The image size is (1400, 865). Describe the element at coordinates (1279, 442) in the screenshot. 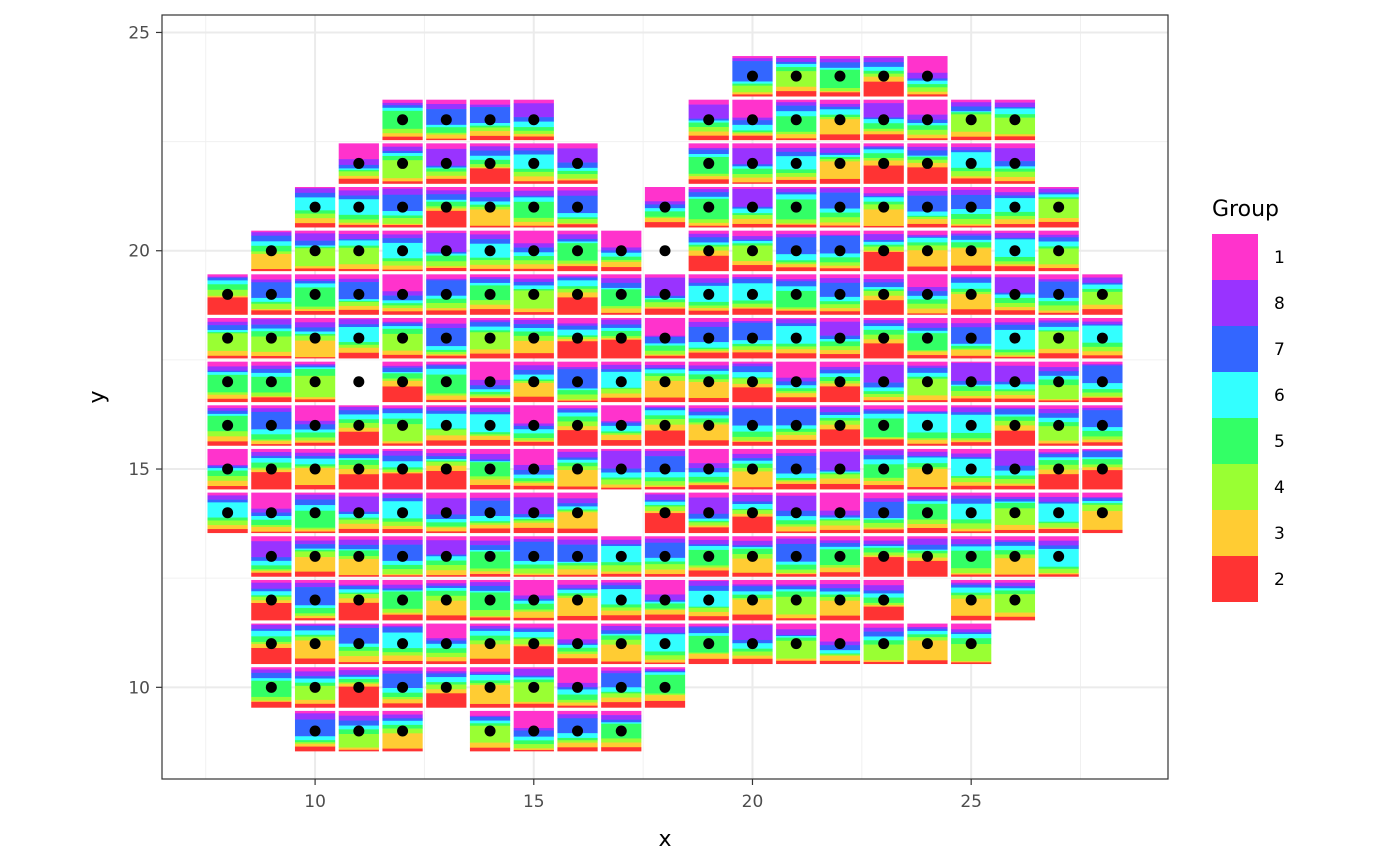

I see `legend-label: 5` at that location.